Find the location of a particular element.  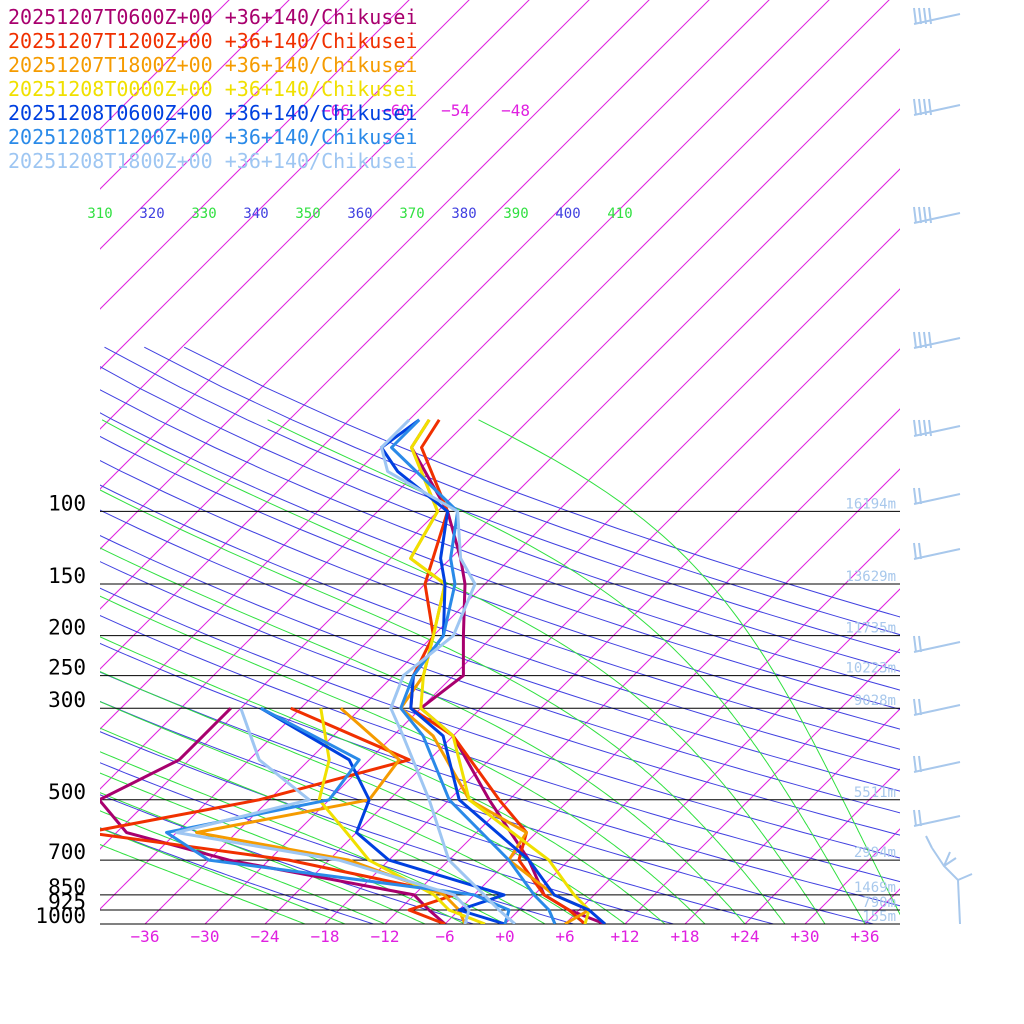

pressure-label: 700 is located at coordinates (67, 852).